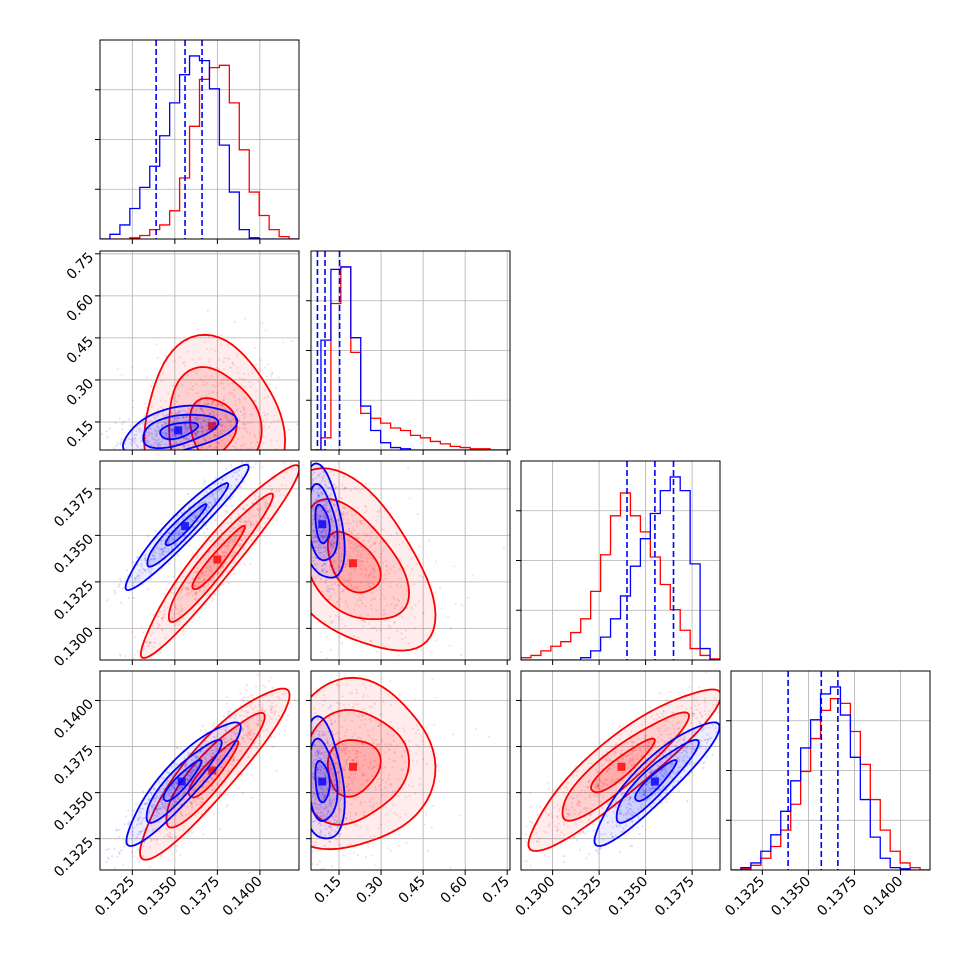 This screenshot has width=970, height=970. I want to click on y-tick-label-1-2: 0.45, so click(80, 350).